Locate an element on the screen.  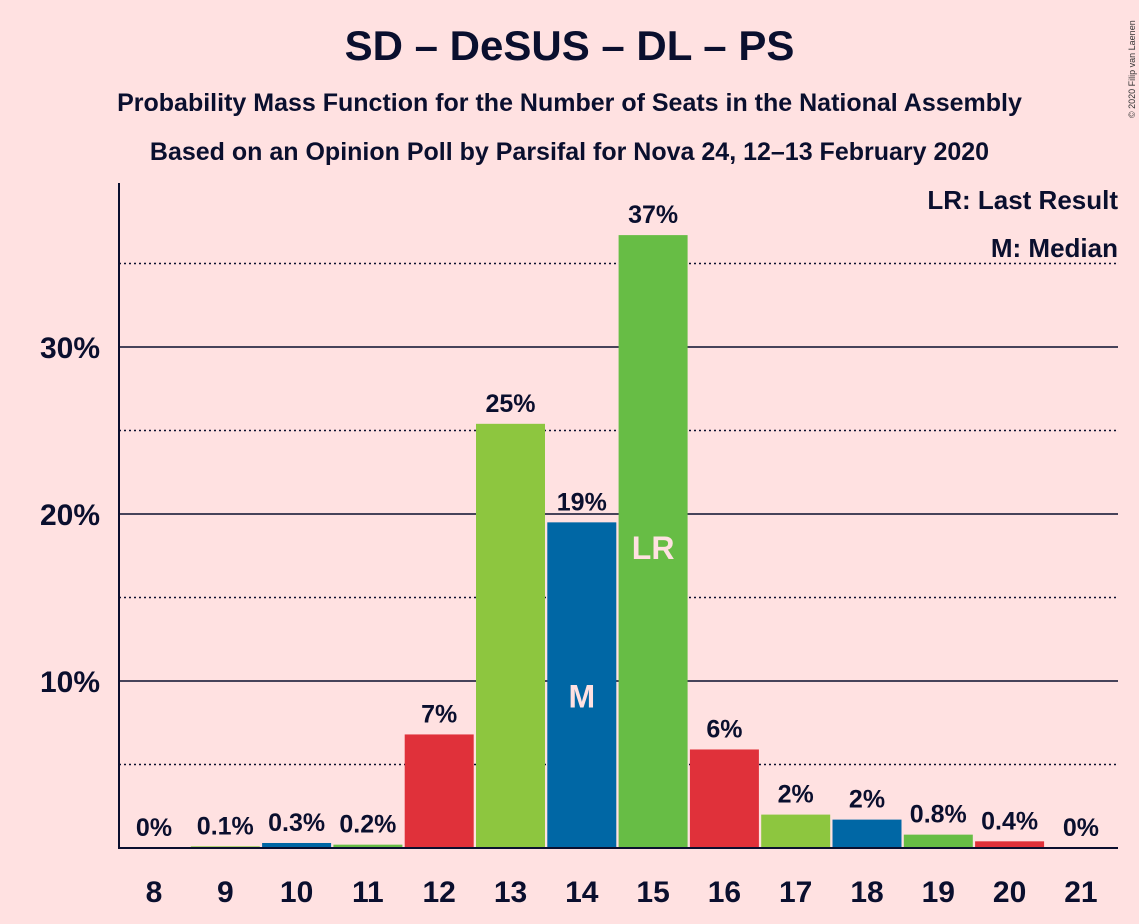
last-result-marker: LR is located at coordinates (653, 548).